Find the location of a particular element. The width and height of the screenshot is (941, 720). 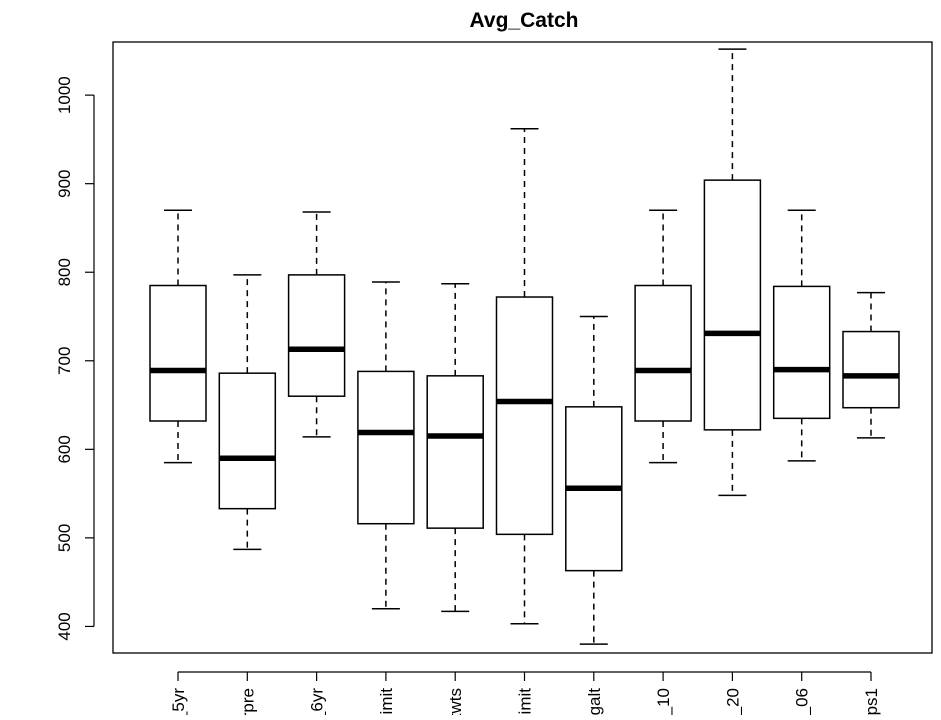

x-tick-label: _06 is located at coordinates (802, 701).